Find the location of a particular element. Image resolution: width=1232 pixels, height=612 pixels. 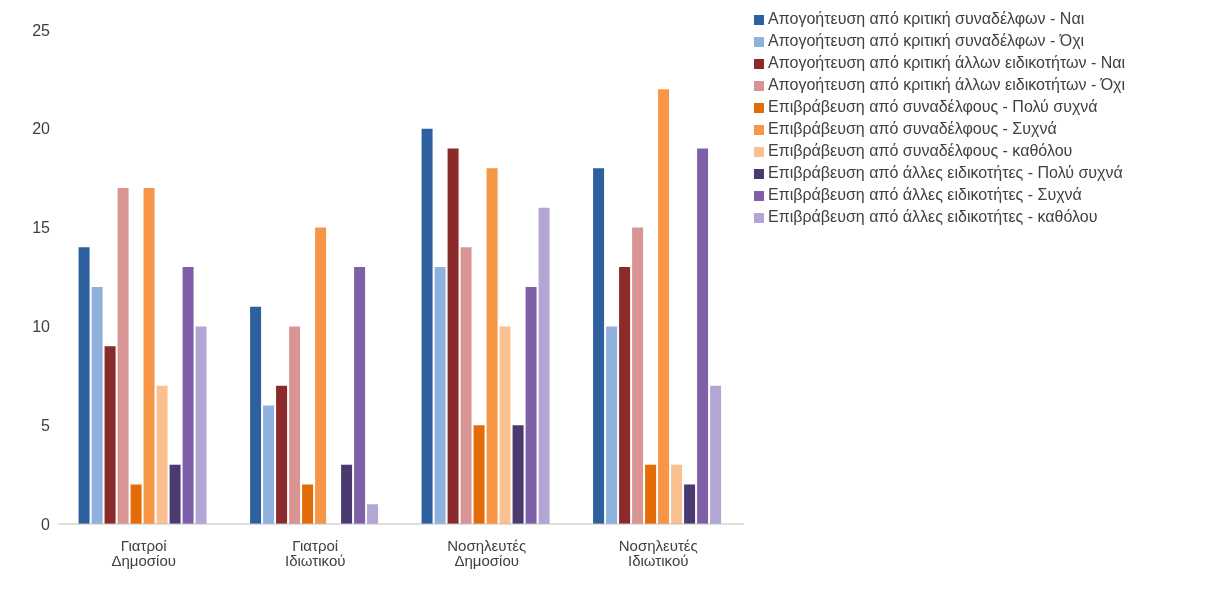

legend-label: Απογοήτευση από κριτική συναδέλφων - Ναι is located at coordinates (926, 18).